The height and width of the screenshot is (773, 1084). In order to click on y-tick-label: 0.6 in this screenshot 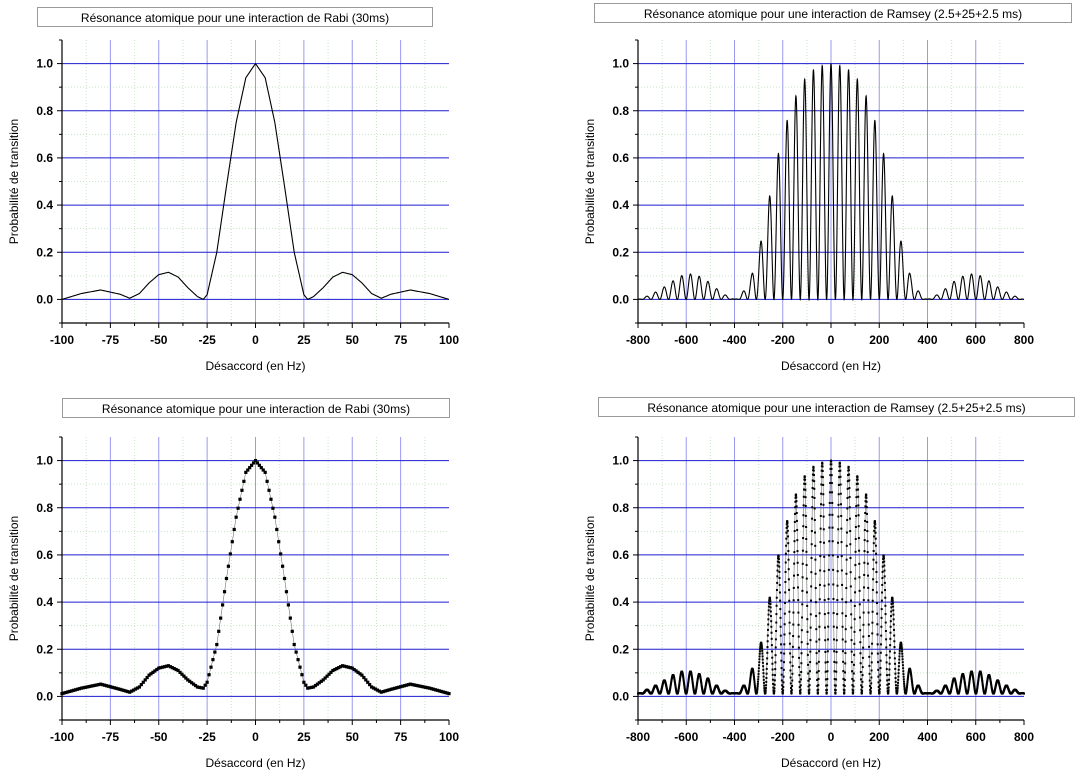, I will do `click(620, 158)`.